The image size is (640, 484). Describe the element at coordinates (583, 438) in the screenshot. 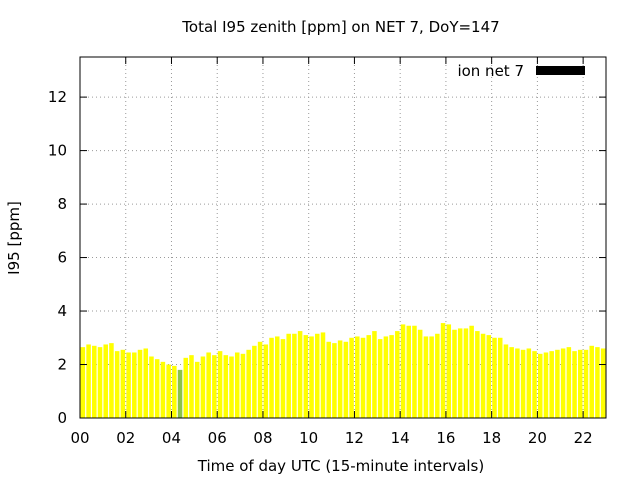

I see `x-tick-label: 22` at that location.